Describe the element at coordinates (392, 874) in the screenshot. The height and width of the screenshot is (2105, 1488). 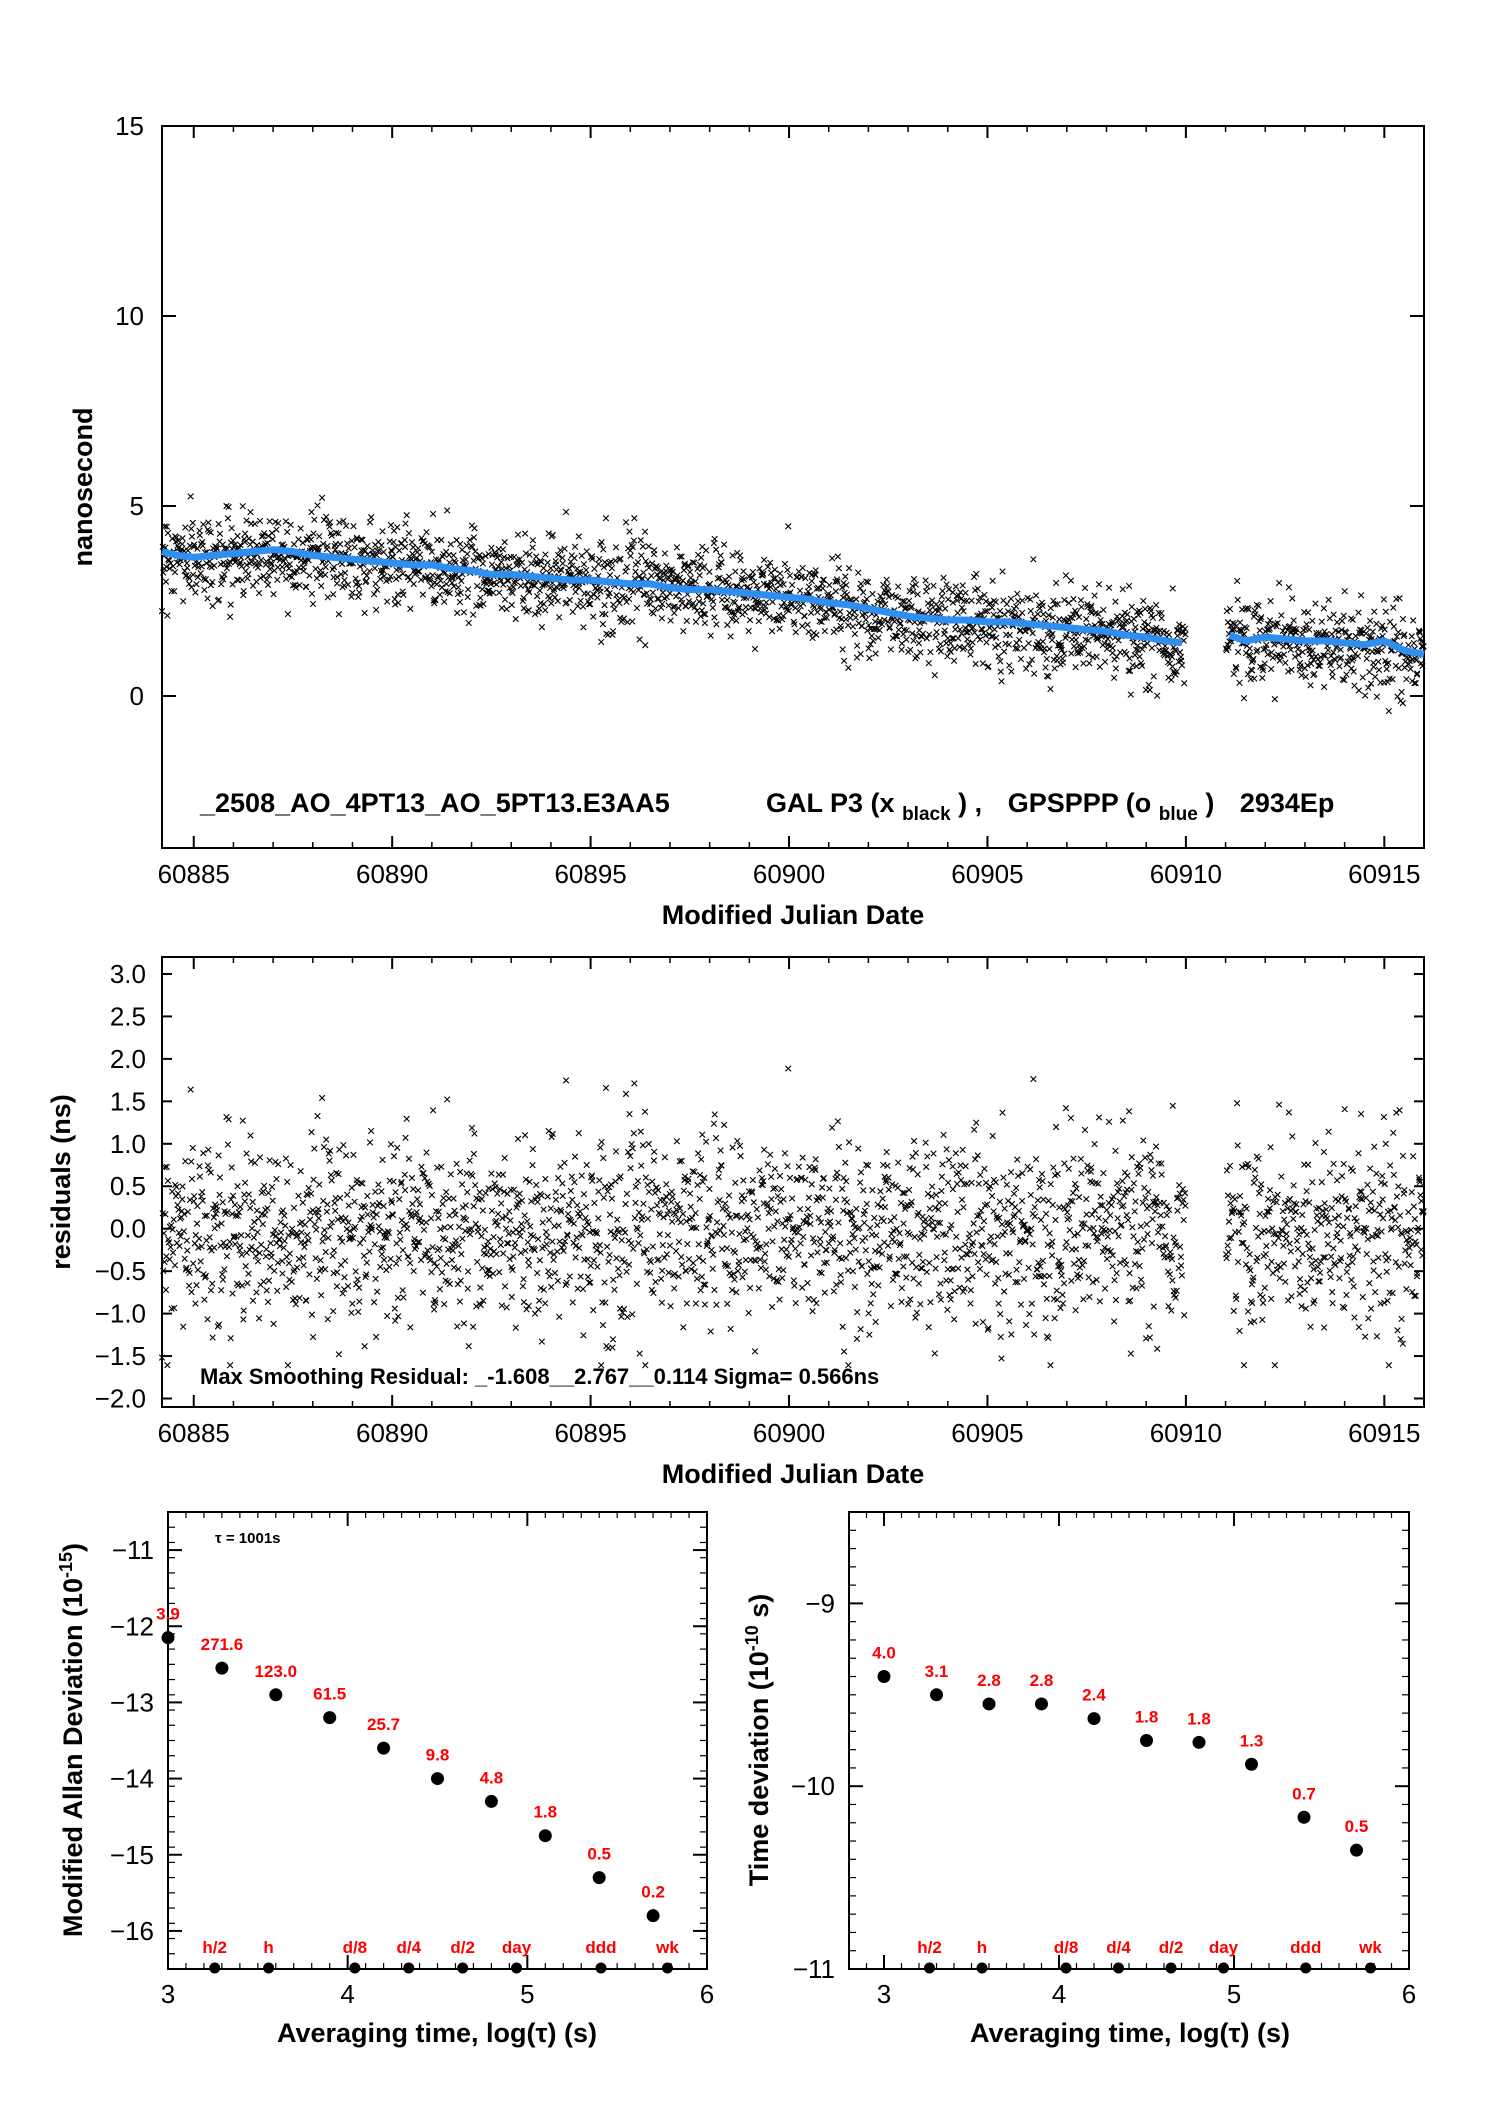
I see `x-tick-label: 60890` at that location.